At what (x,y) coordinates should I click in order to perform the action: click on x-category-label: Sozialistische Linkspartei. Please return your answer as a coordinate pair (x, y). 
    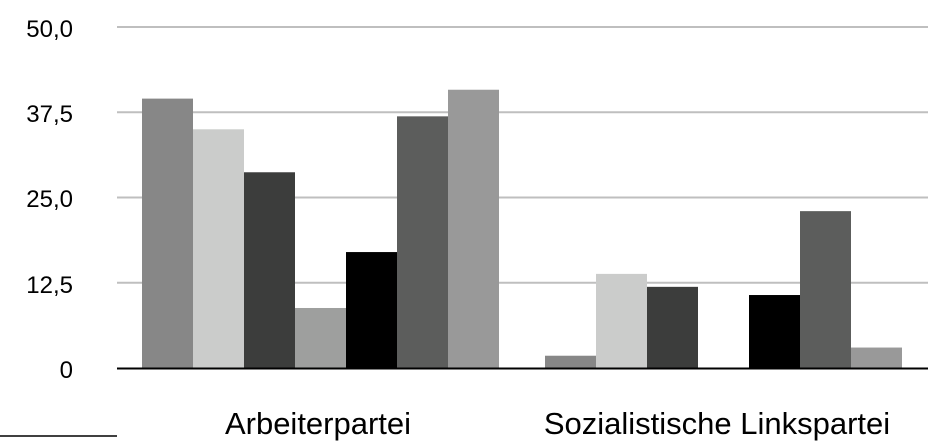
    Looking at the image, I should click on (717, 423).